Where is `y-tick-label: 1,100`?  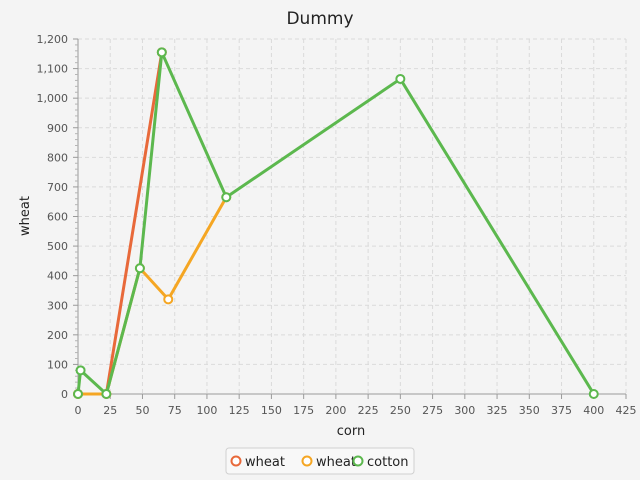
y-tick-label: 1,100 is located at coordinates (53, 69).